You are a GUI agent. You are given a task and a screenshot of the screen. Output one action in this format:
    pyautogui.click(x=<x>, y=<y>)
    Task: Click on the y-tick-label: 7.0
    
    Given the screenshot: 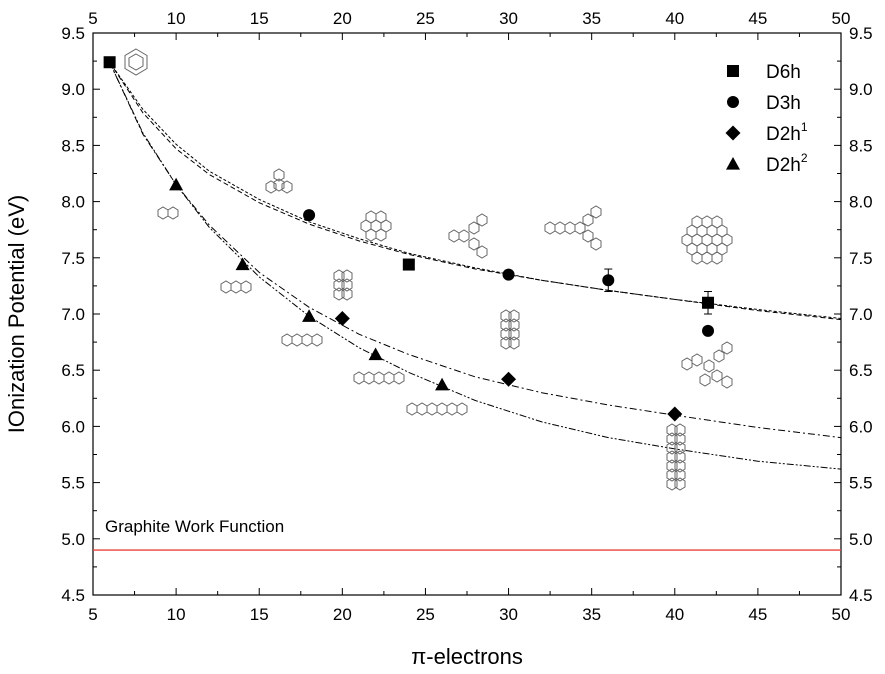 What is the action you would take?
    pyautogui.click(x=73, y=314)
    